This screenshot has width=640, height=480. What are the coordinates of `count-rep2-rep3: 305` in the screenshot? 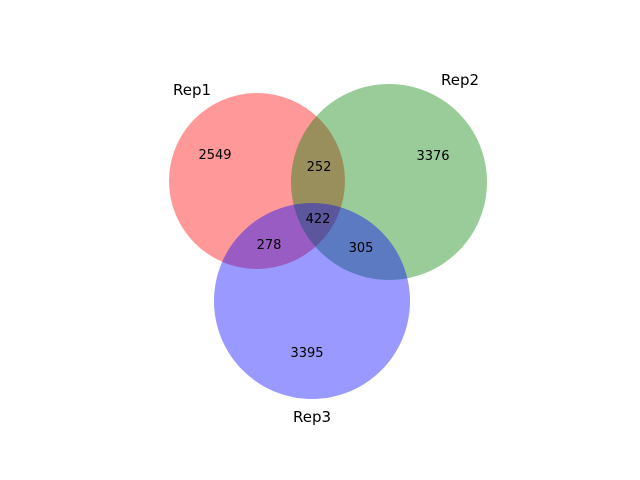 It's located at (361, 248).